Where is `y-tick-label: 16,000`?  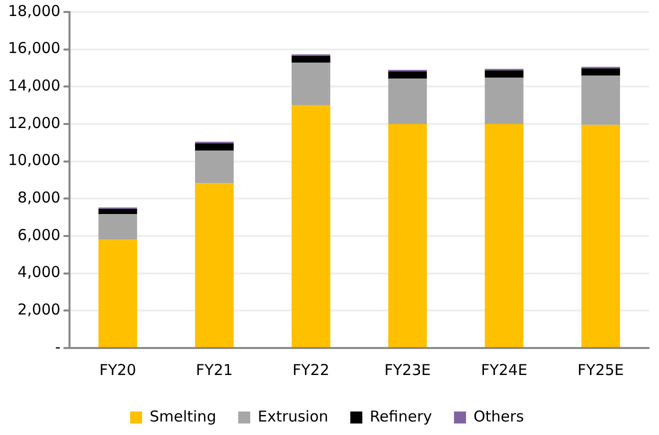
y-tick-label: 16,000 is located at coordinates (34, 48).